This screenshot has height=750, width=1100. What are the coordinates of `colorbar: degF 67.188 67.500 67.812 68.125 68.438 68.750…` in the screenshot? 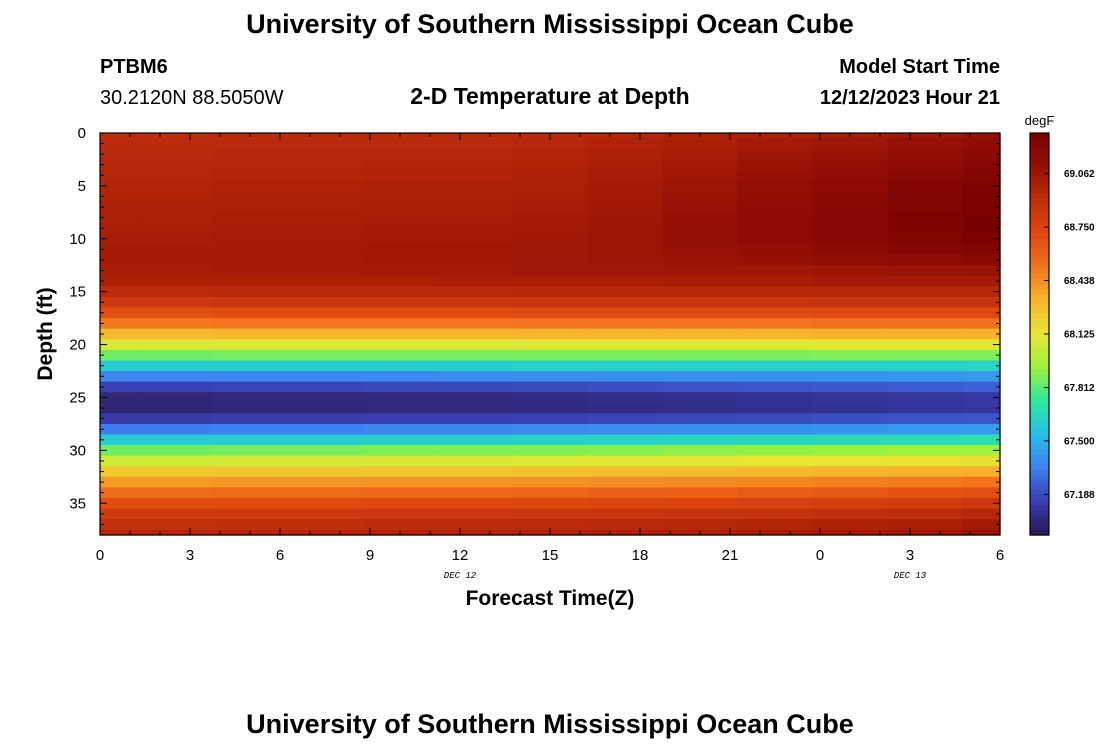 It's located at (1060, 324).